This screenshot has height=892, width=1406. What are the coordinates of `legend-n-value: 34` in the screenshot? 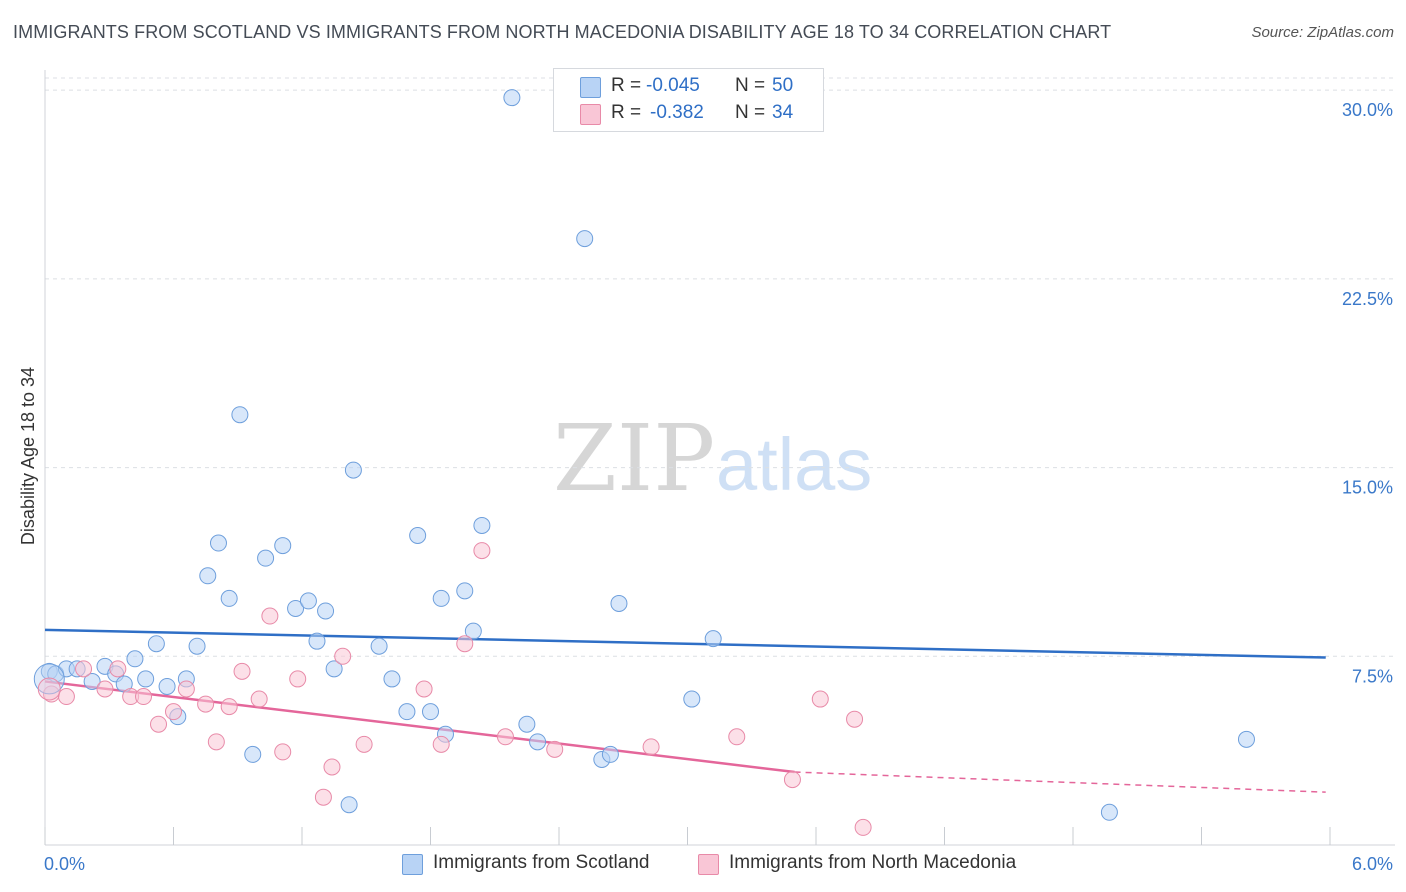 It's located at (783, 112).